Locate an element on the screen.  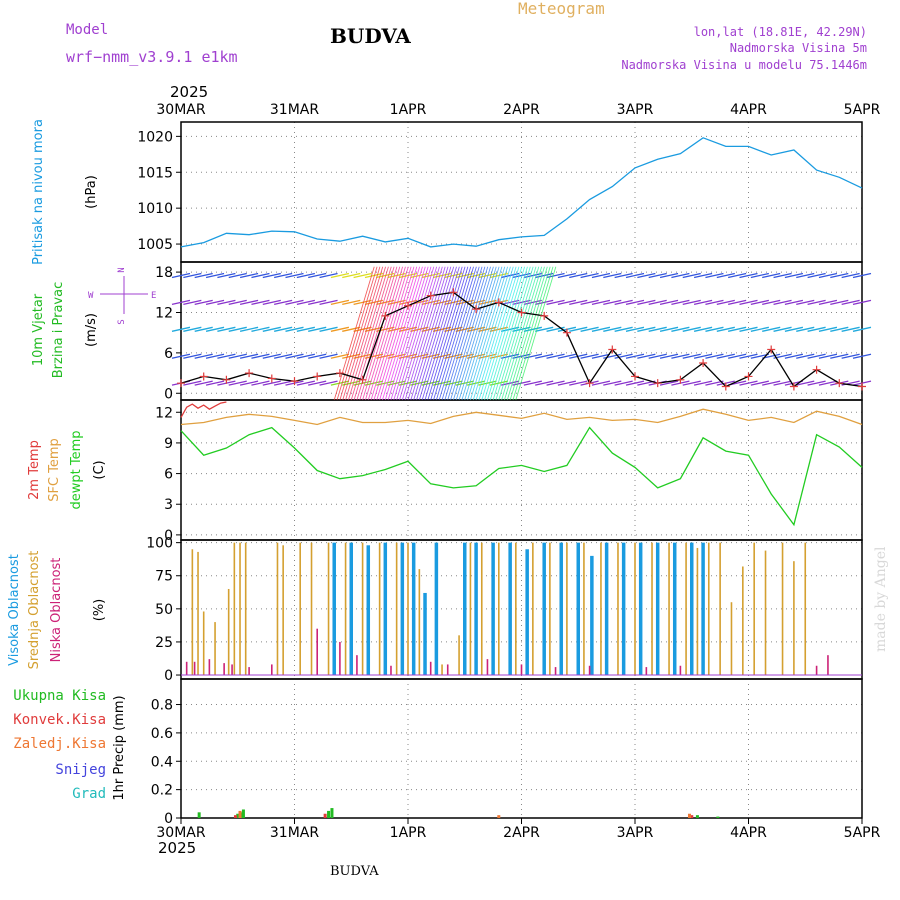
y-tick-label: 6 is located at coordinates (168, 475).